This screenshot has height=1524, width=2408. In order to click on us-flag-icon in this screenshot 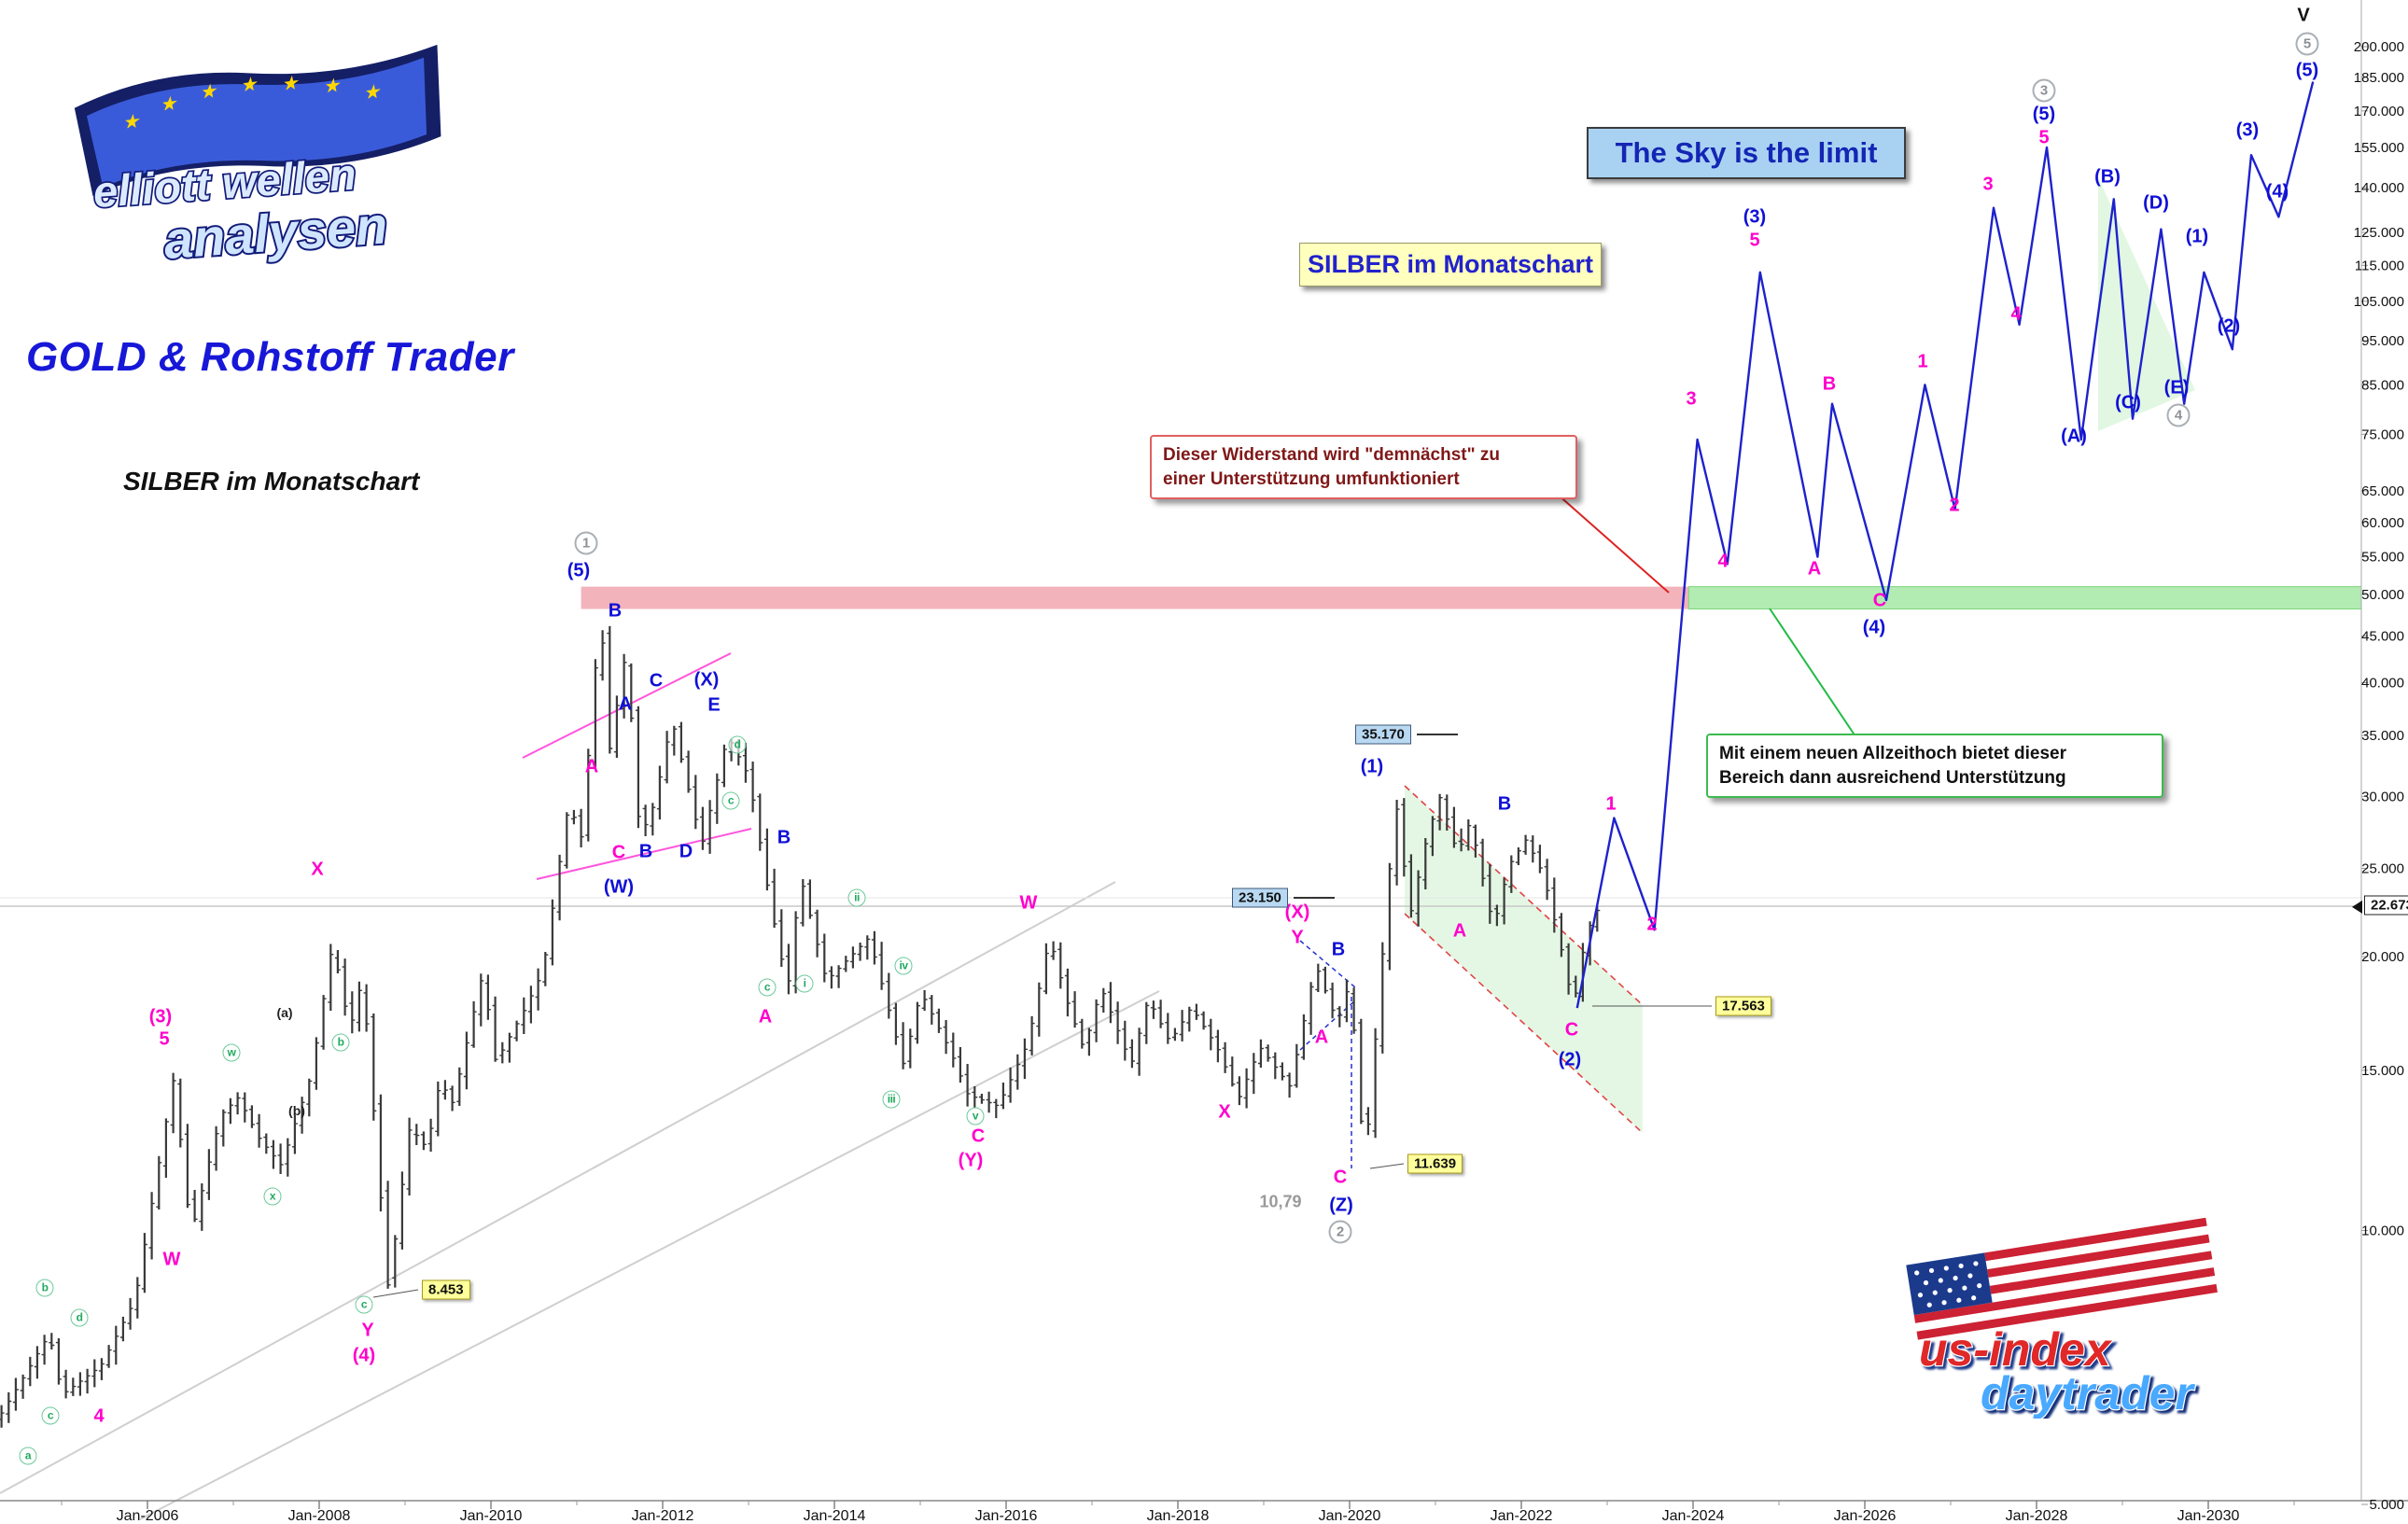, I will do `click(2062, 1279)`.